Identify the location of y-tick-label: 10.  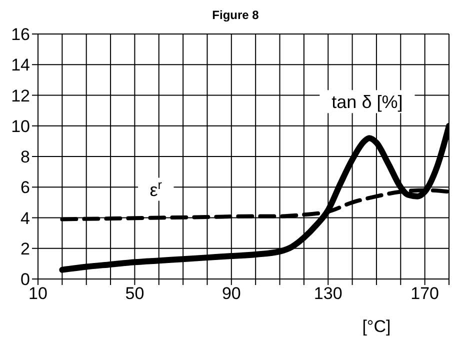
(20, 126).